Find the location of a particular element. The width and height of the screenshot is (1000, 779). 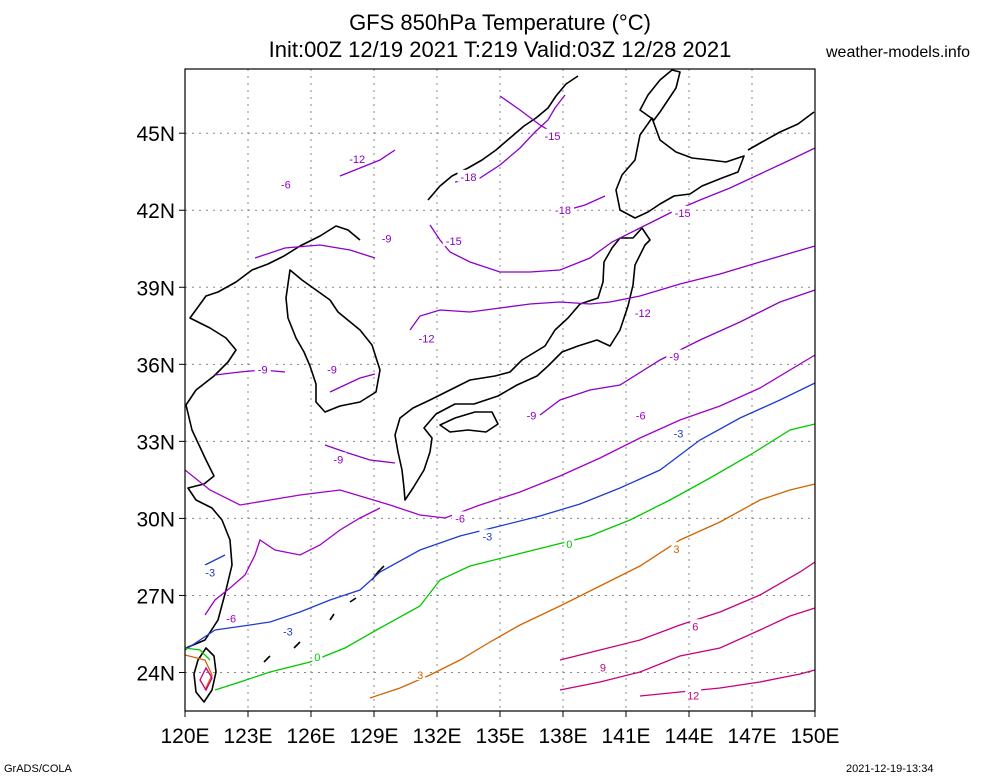

coastline-ryukyu is located at coordinates (324, 614).